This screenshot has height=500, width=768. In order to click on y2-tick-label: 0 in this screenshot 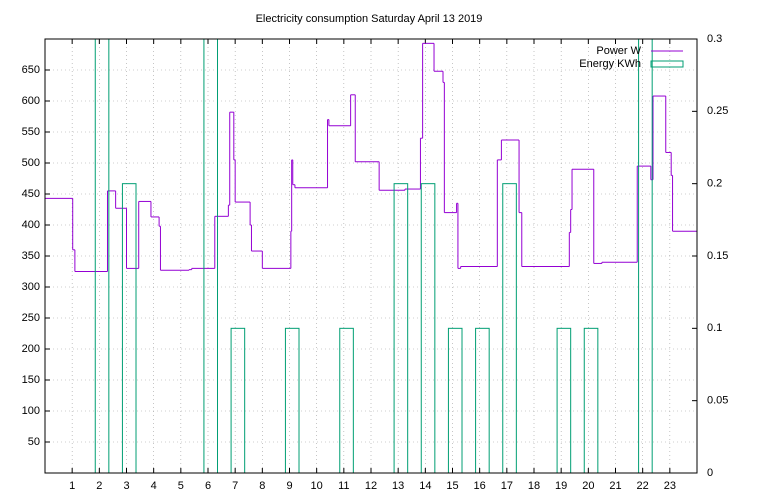, I will do `click(710, 473)`.